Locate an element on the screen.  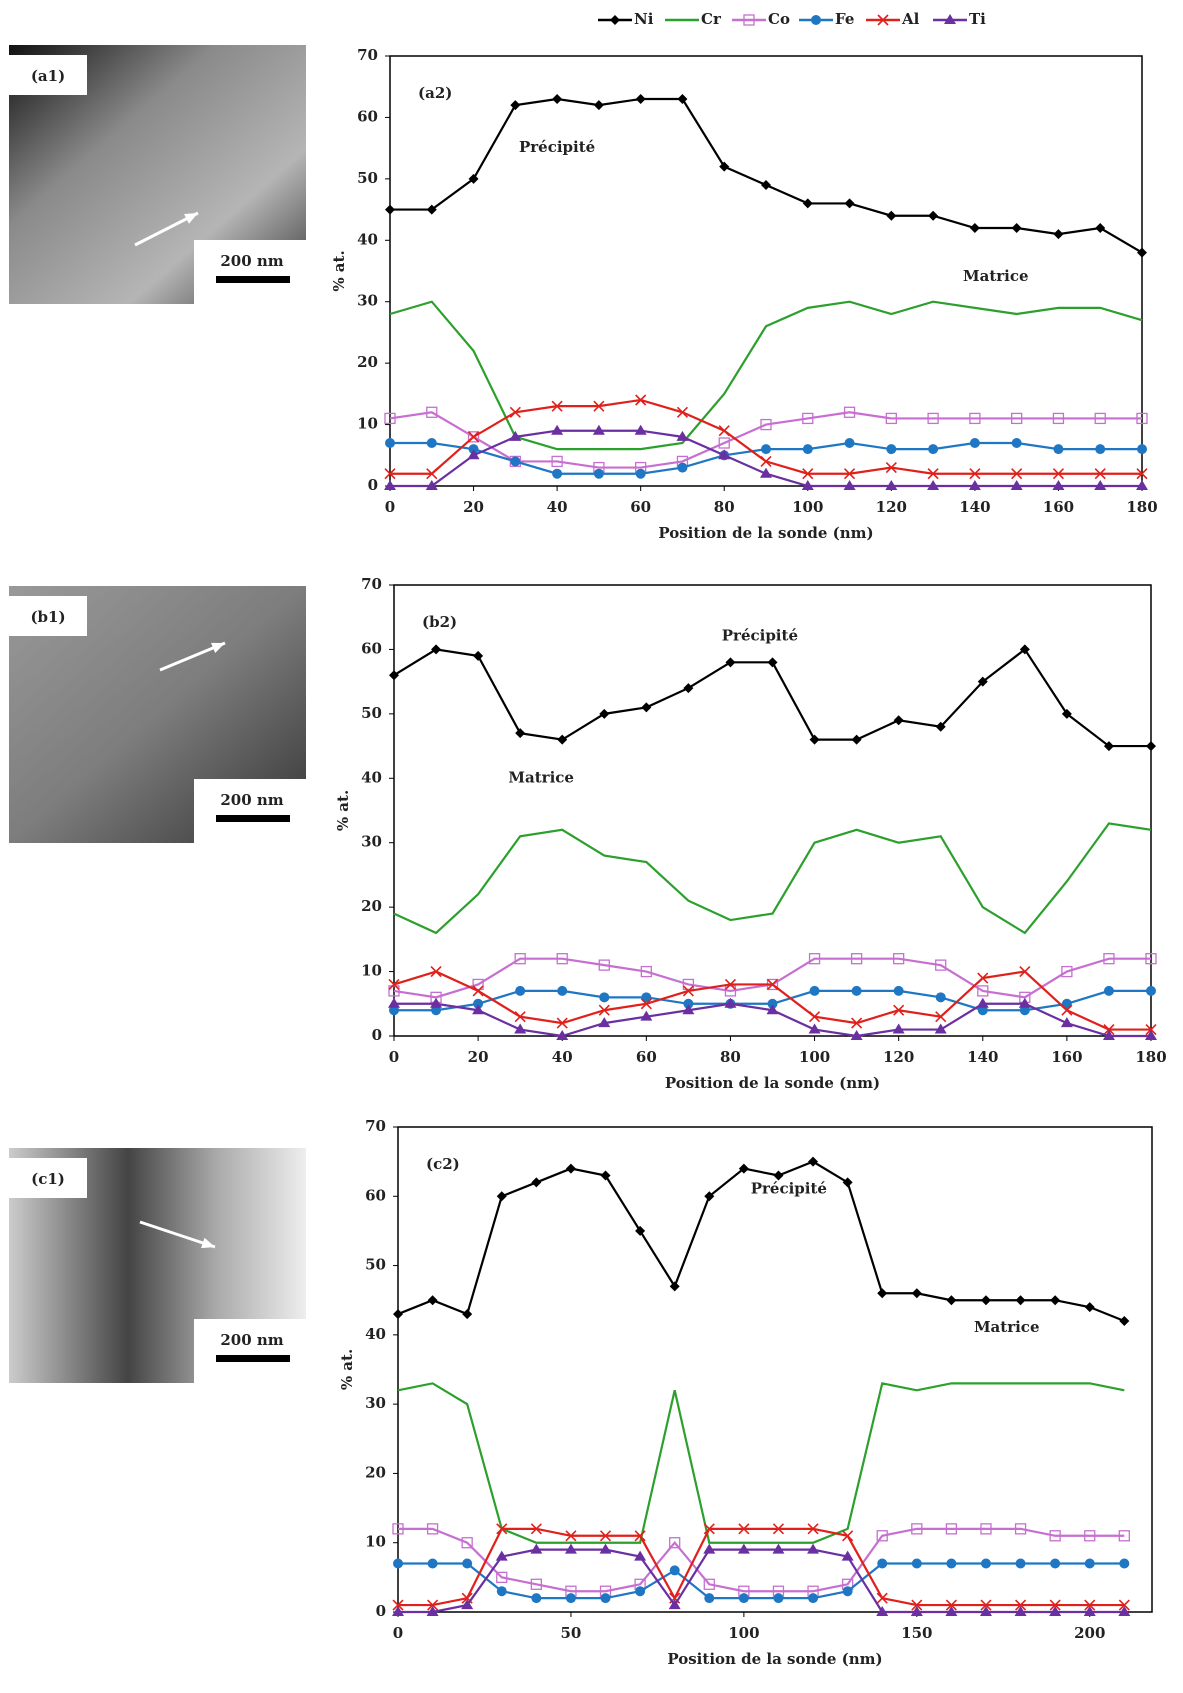
y-tick-label: 50 is located at coordinates (371, 713).